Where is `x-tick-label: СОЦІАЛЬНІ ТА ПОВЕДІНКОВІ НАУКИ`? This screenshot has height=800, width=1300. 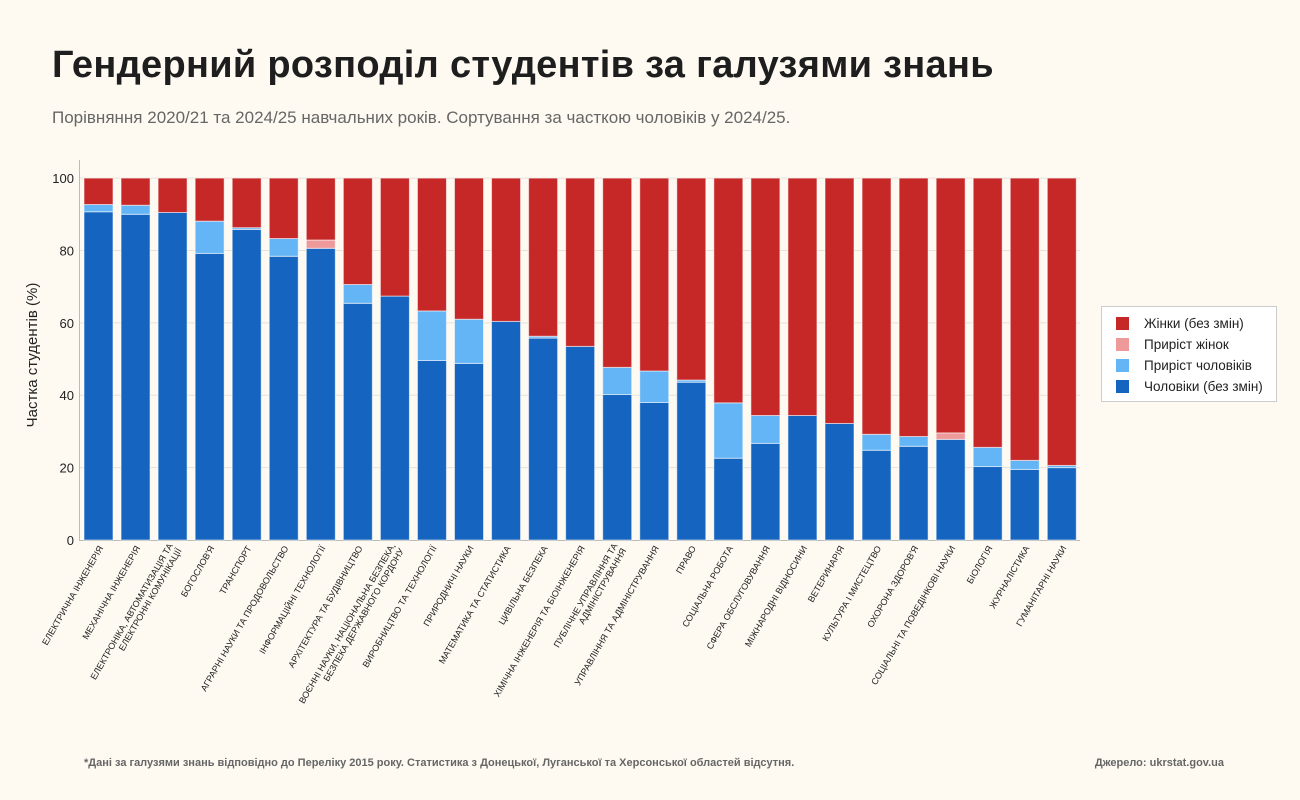 x-tick-label: СОЦІАЛЬНІ ТА ПОВЕДІНКОВІ НАУКИ is located at coordinates (913, 615).